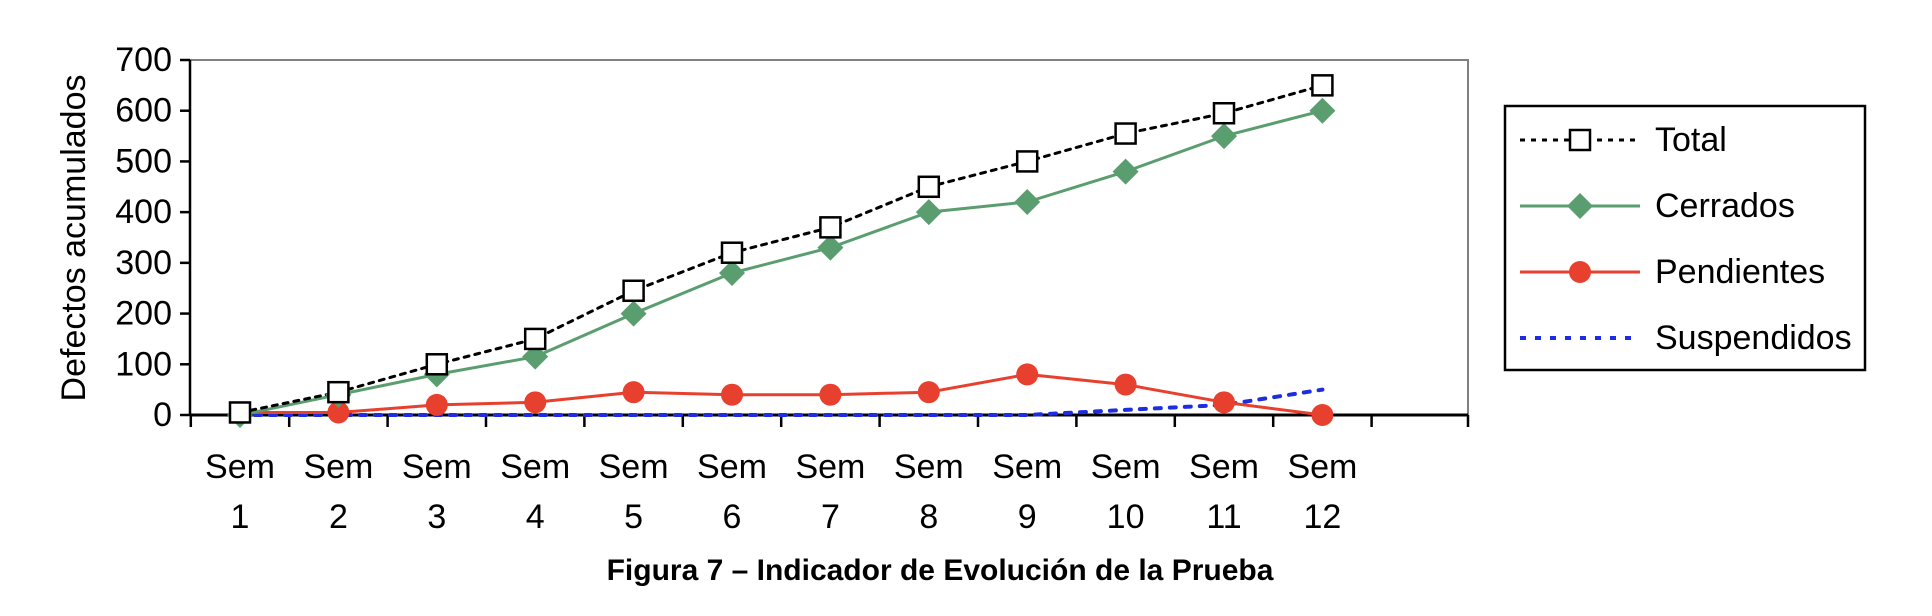 Image resolution: width=1932 pixels, height=616 pixels. What do you see at coordinates (781, 402) in the screenshot?
I see `series-line-suspendidos` at bounding box center [781, 402].